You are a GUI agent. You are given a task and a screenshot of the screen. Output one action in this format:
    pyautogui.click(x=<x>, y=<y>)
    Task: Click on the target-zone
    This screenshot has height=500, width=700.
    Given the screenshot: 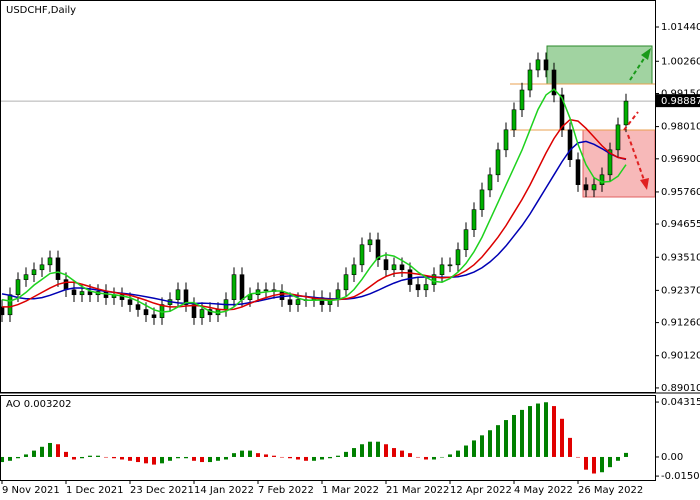 What is the action you would take?
    pyautogui.click(x=599, y=65)
    